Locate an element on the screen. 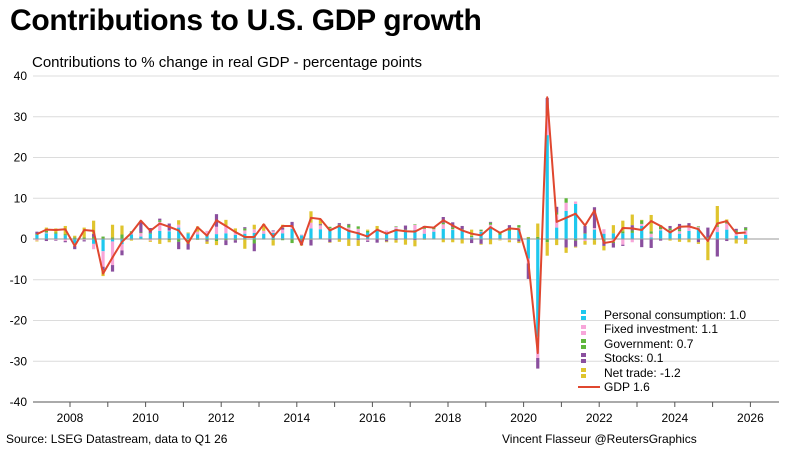 The image size is (800, 450). legend-item-consumption: Personal consumption: 1.0 is located at coordinates (662, 315).